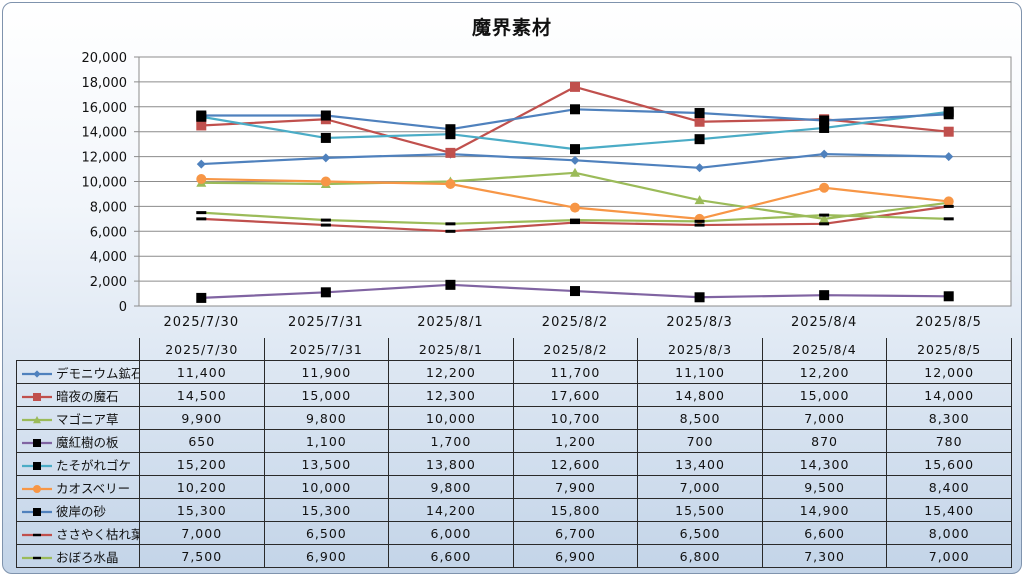 The height and width of the screenshot is (576, 1024). Describe the element at coordinates (108, 282) in the screenshot. I see `y-tick-label: 2,000` at that location.